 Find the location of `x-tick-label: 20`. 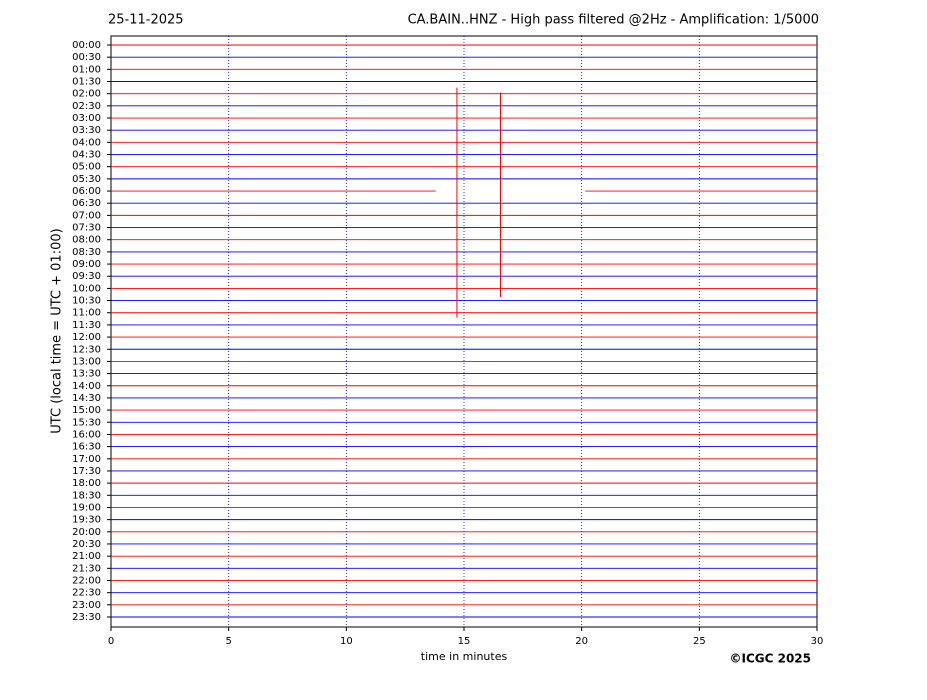

x-tick-label: 20 is located at coordinates (581, 641).